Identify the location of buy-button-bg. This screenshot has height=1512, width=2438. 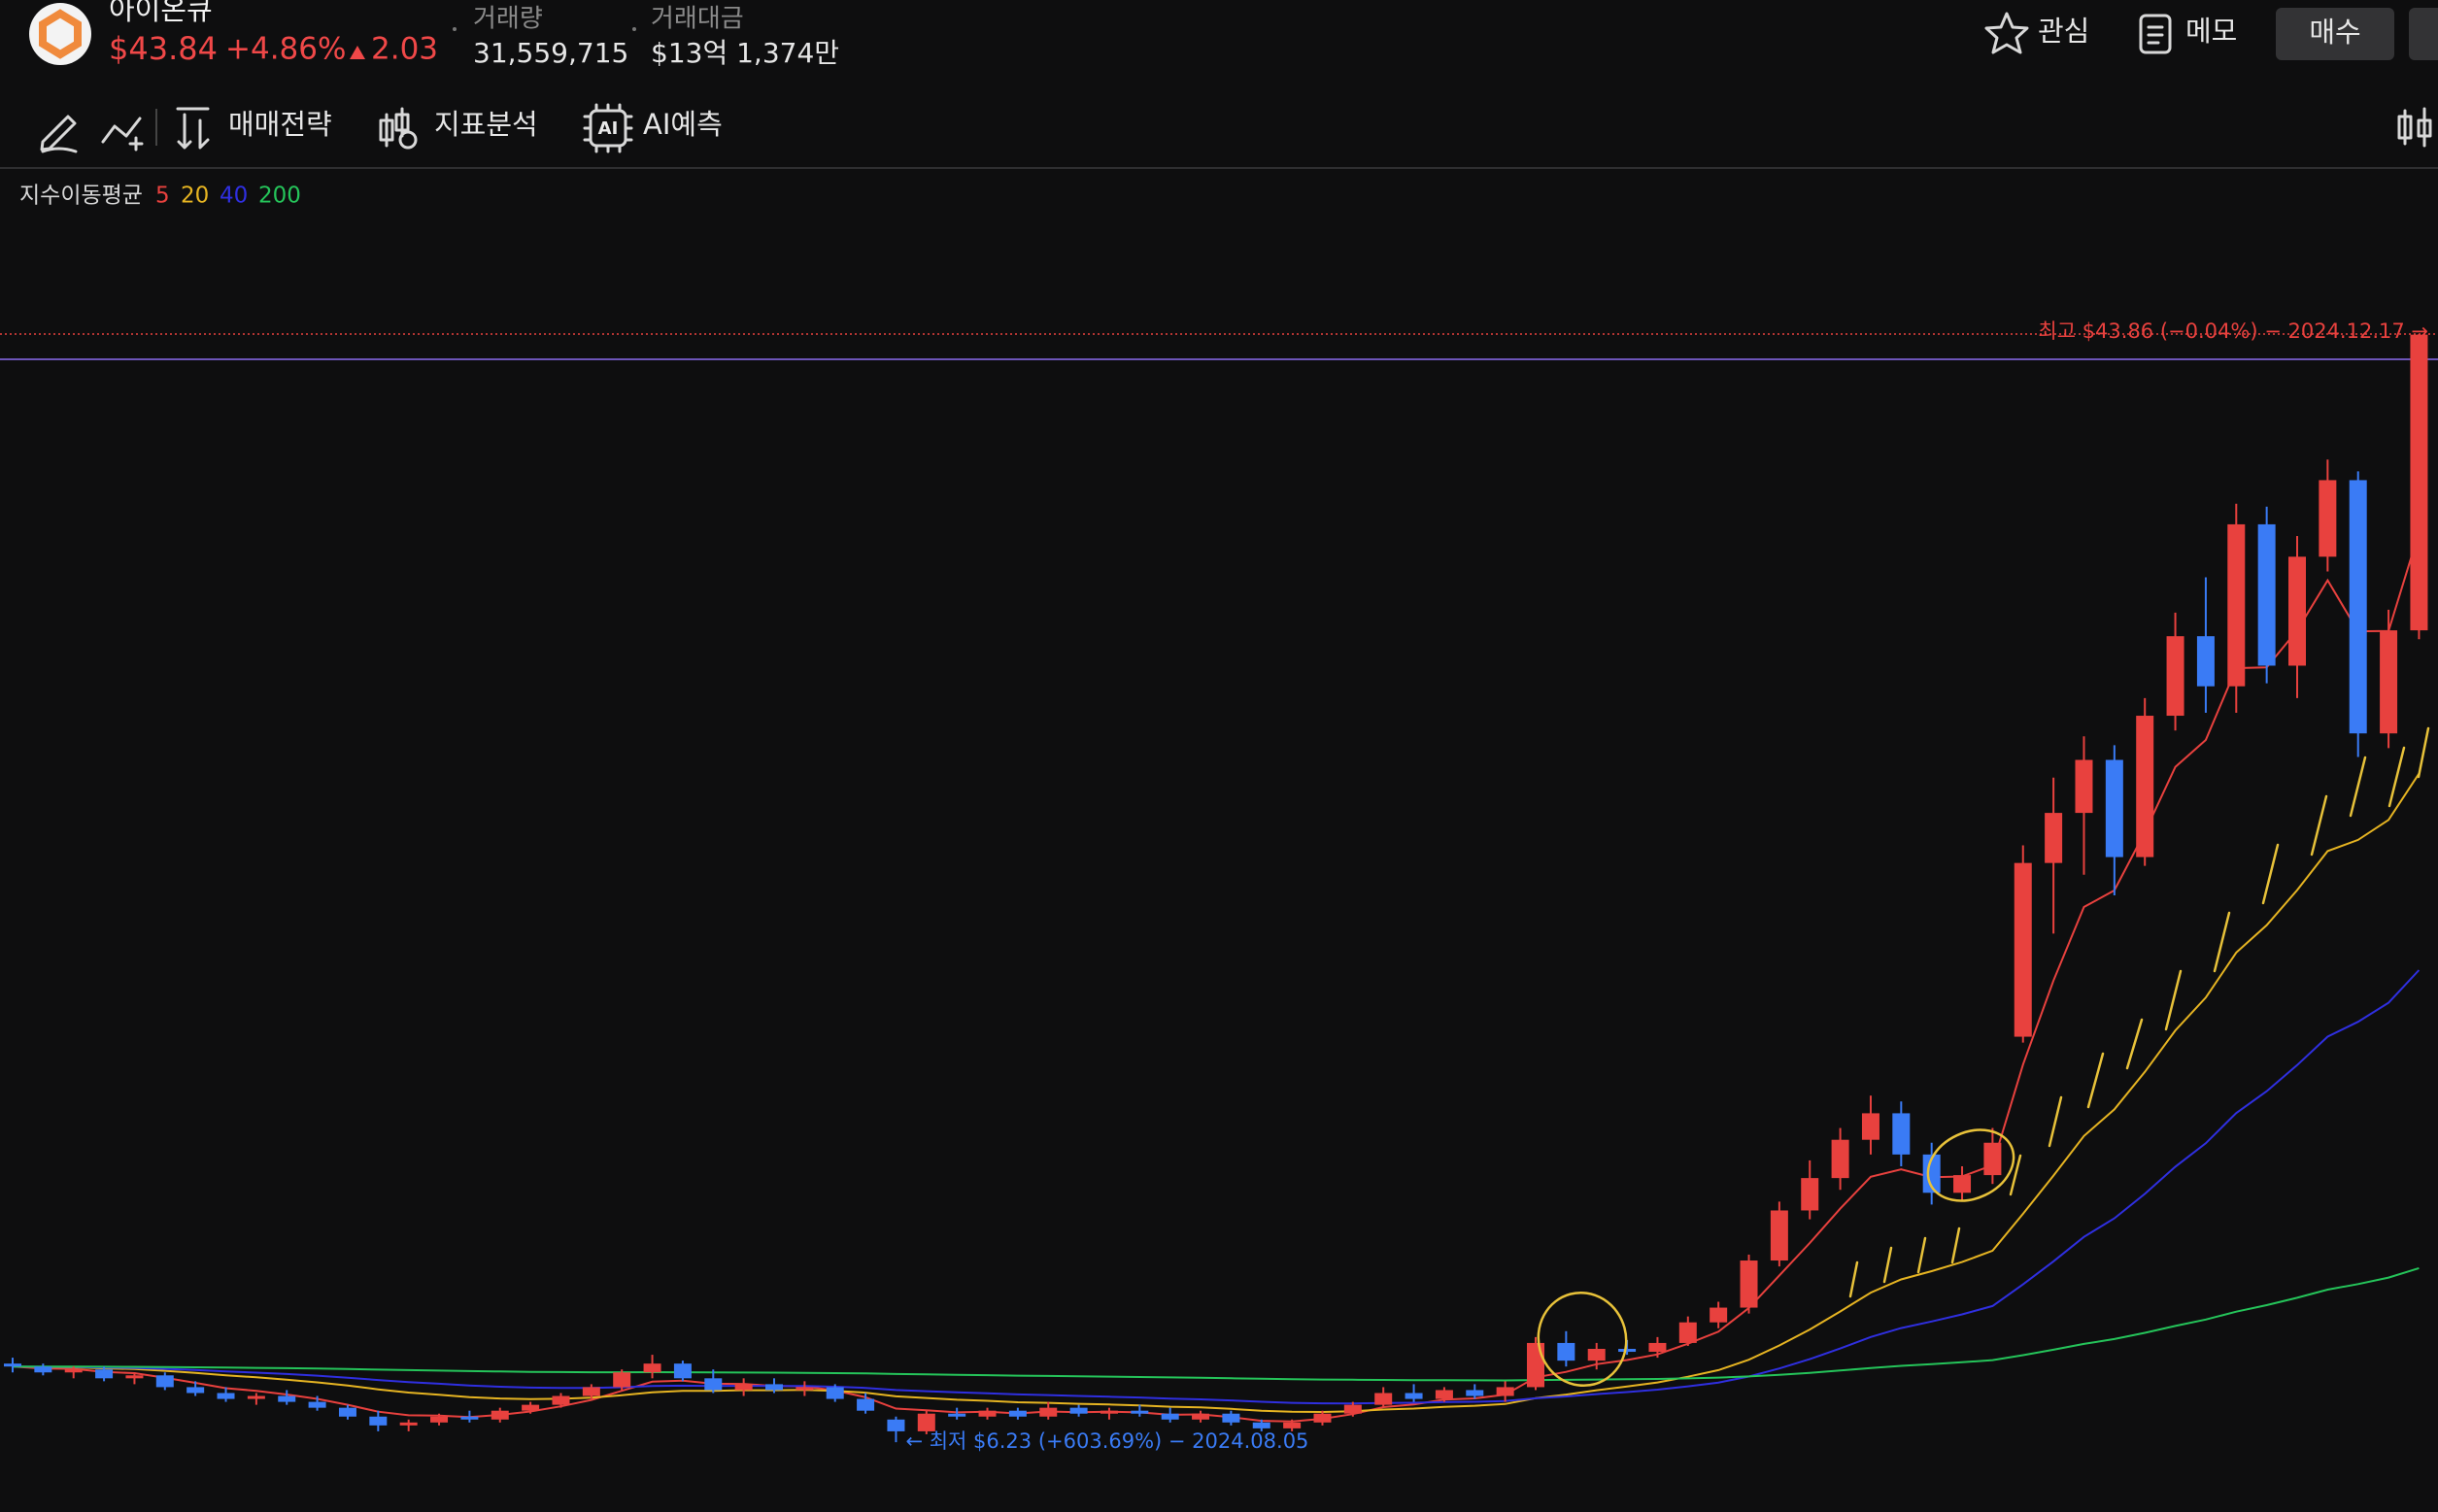
(2335, 34).